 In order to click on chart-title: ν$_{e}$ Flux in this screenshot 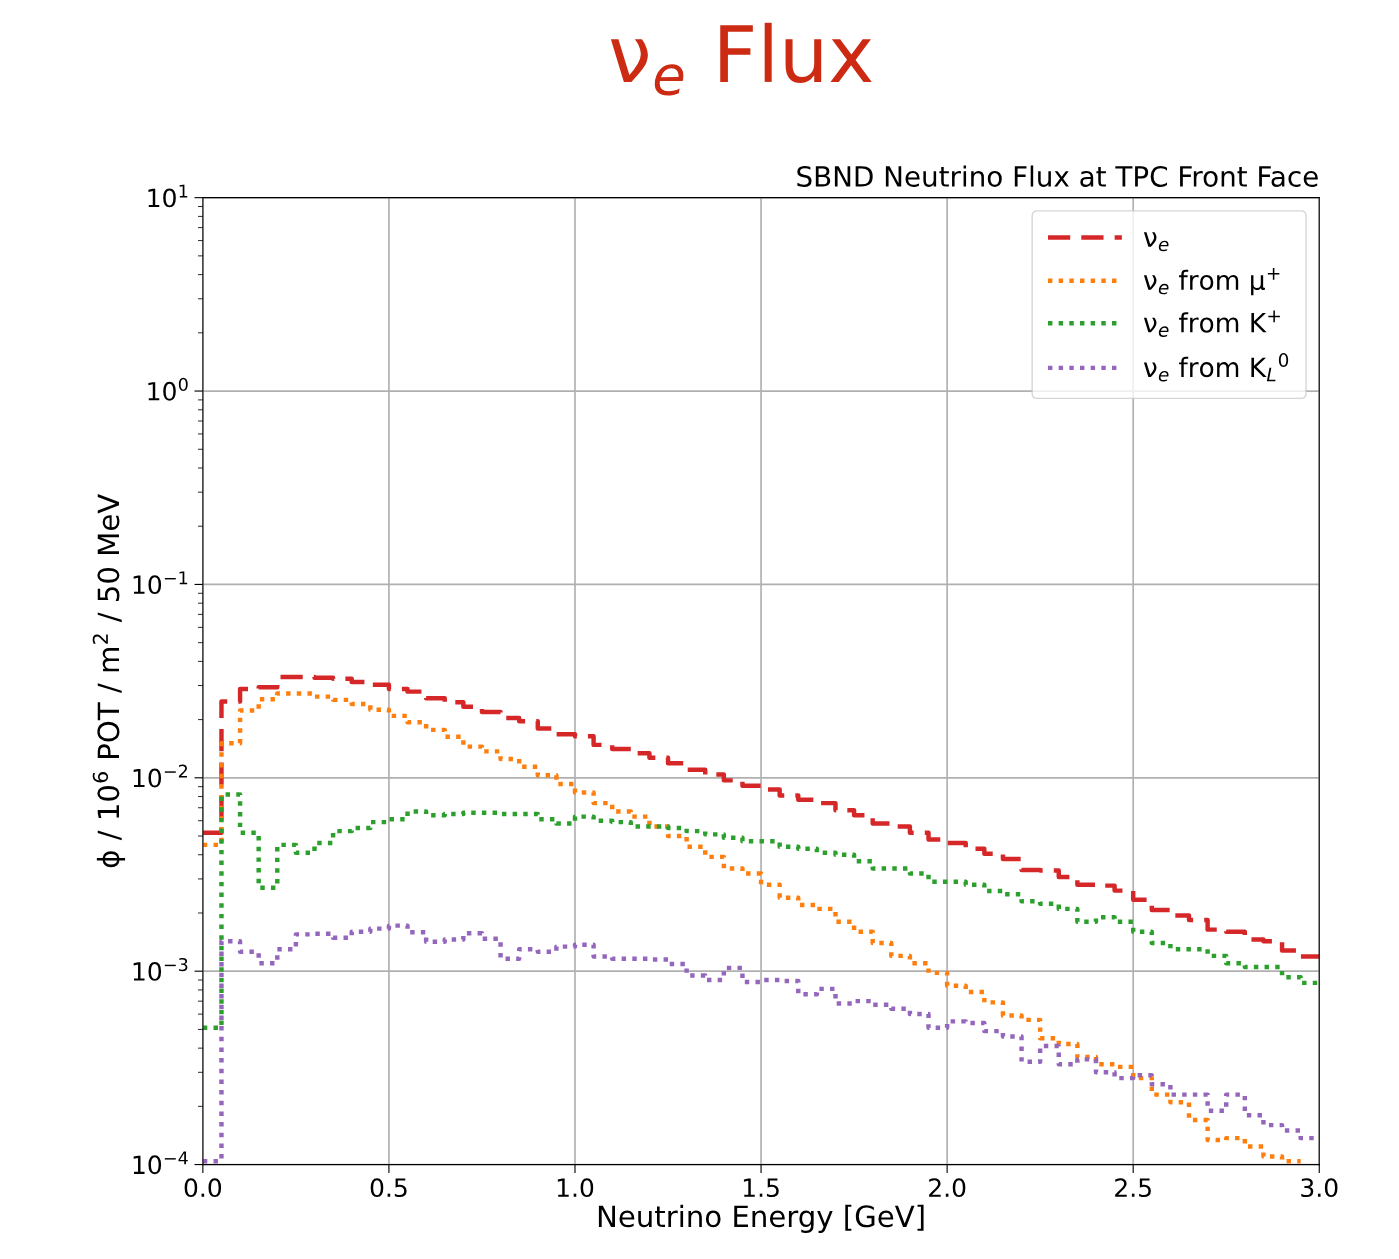, I will do `click(741, 59)`.